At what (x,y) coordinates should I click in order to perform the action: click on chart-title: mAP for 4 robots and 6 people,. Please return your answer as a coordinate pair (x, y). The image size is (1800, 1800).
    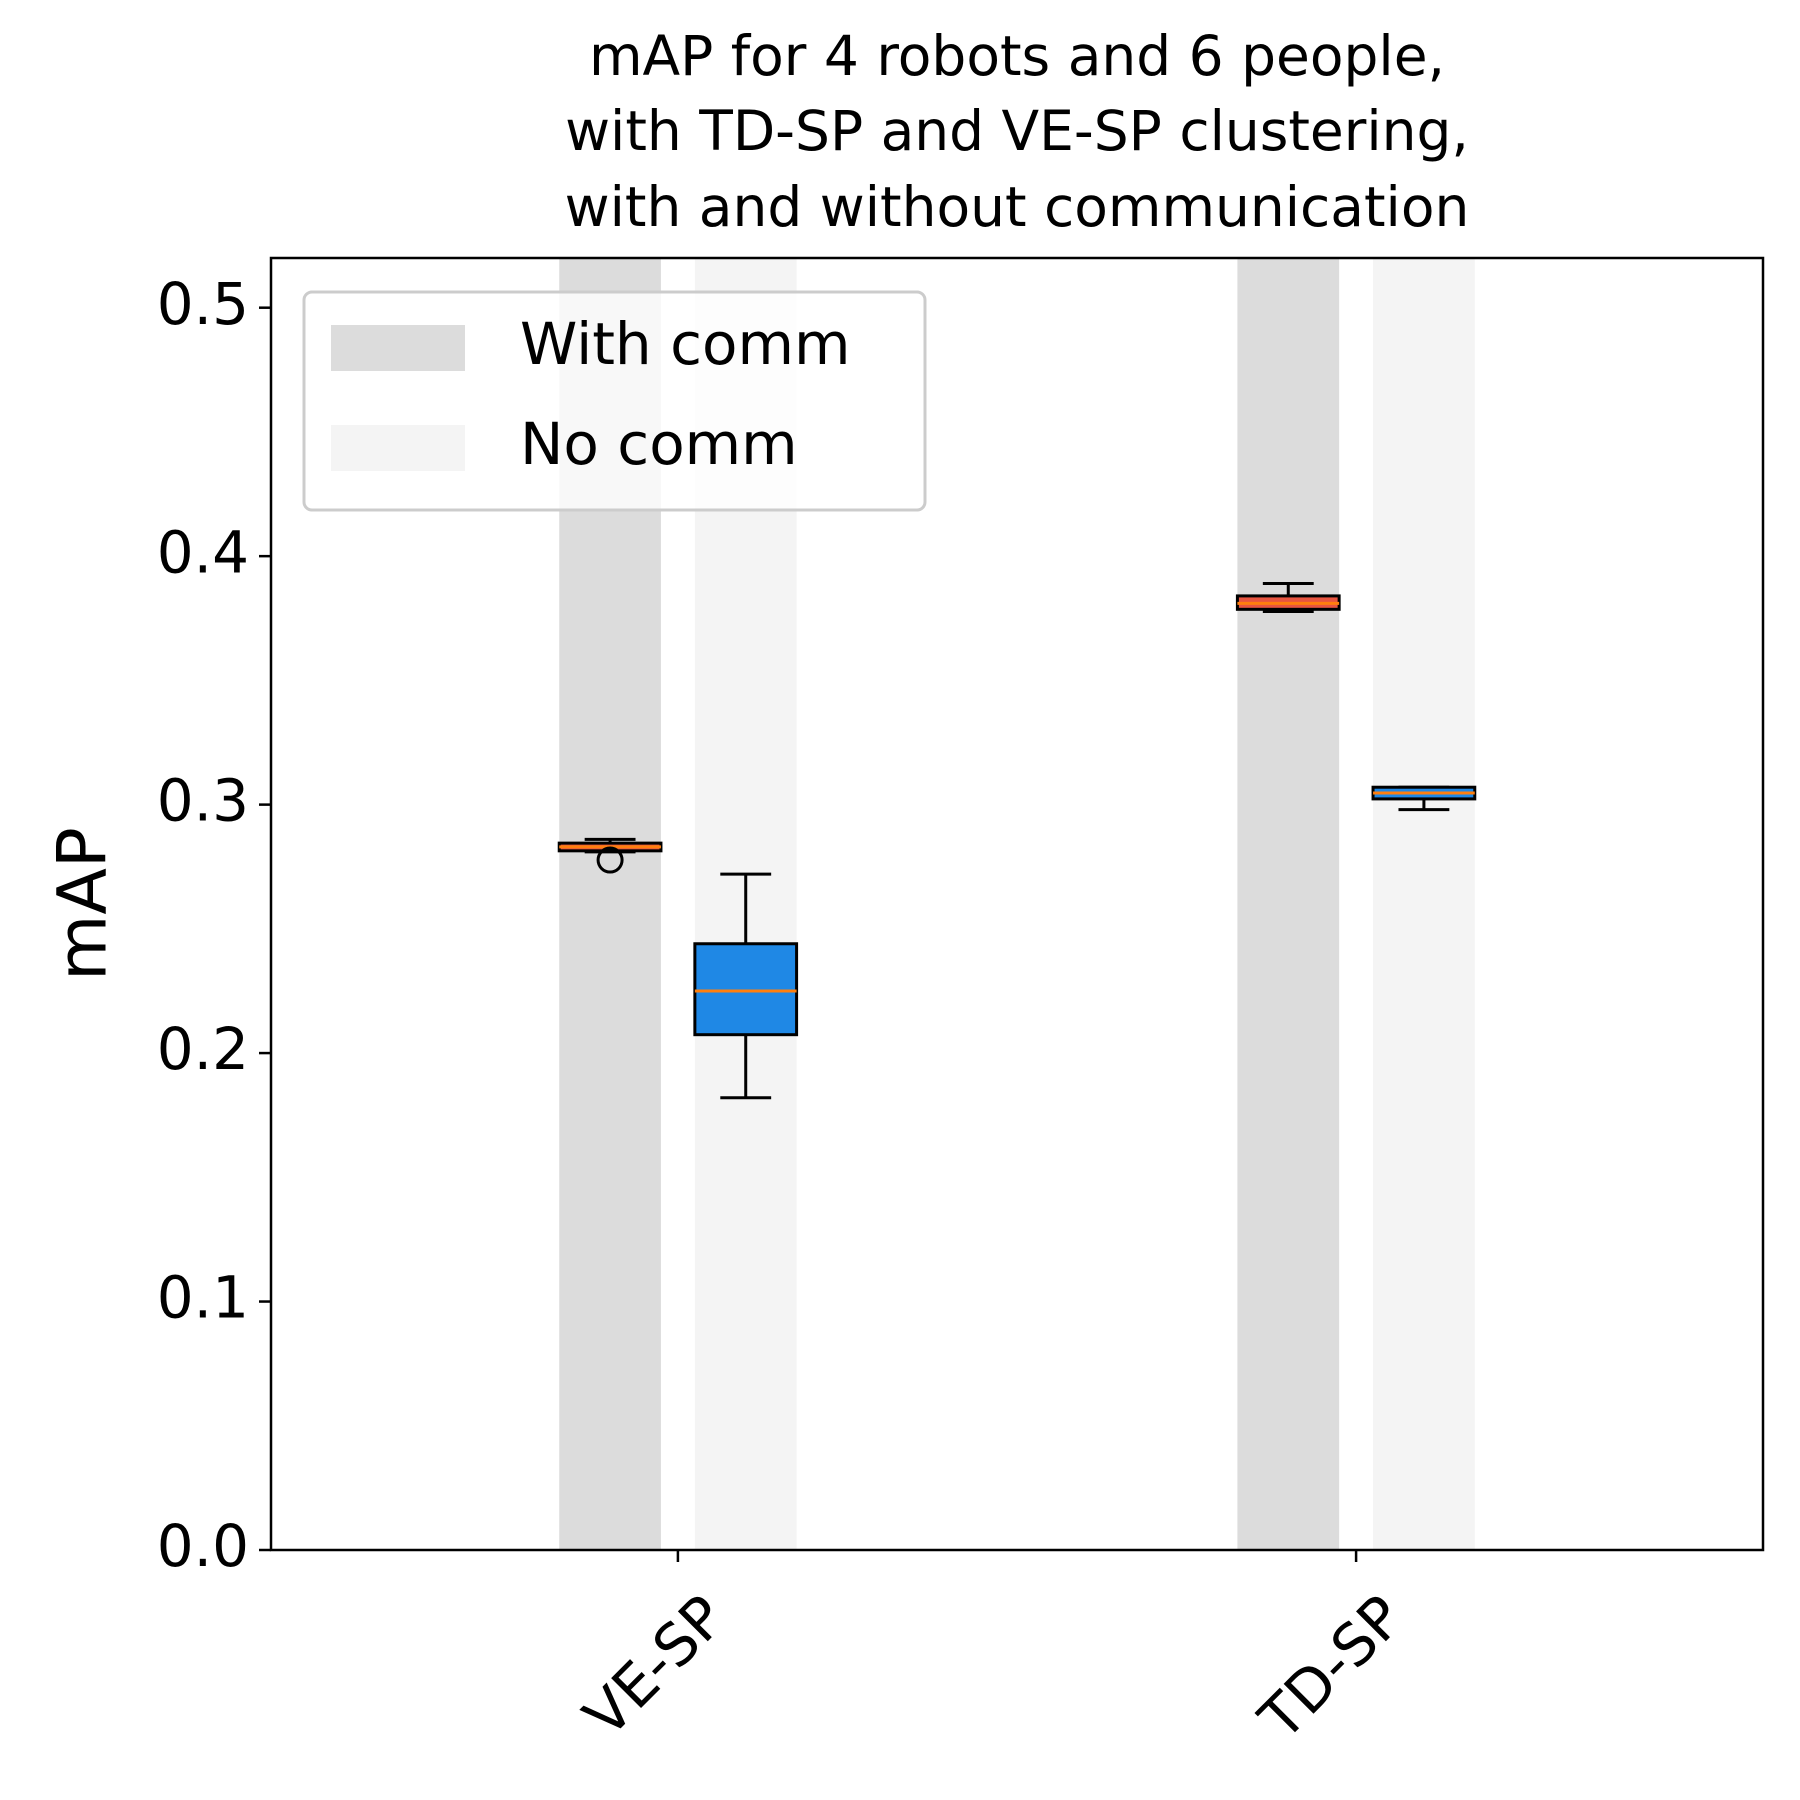
    Looking at the image, I should click on (1017, 56).